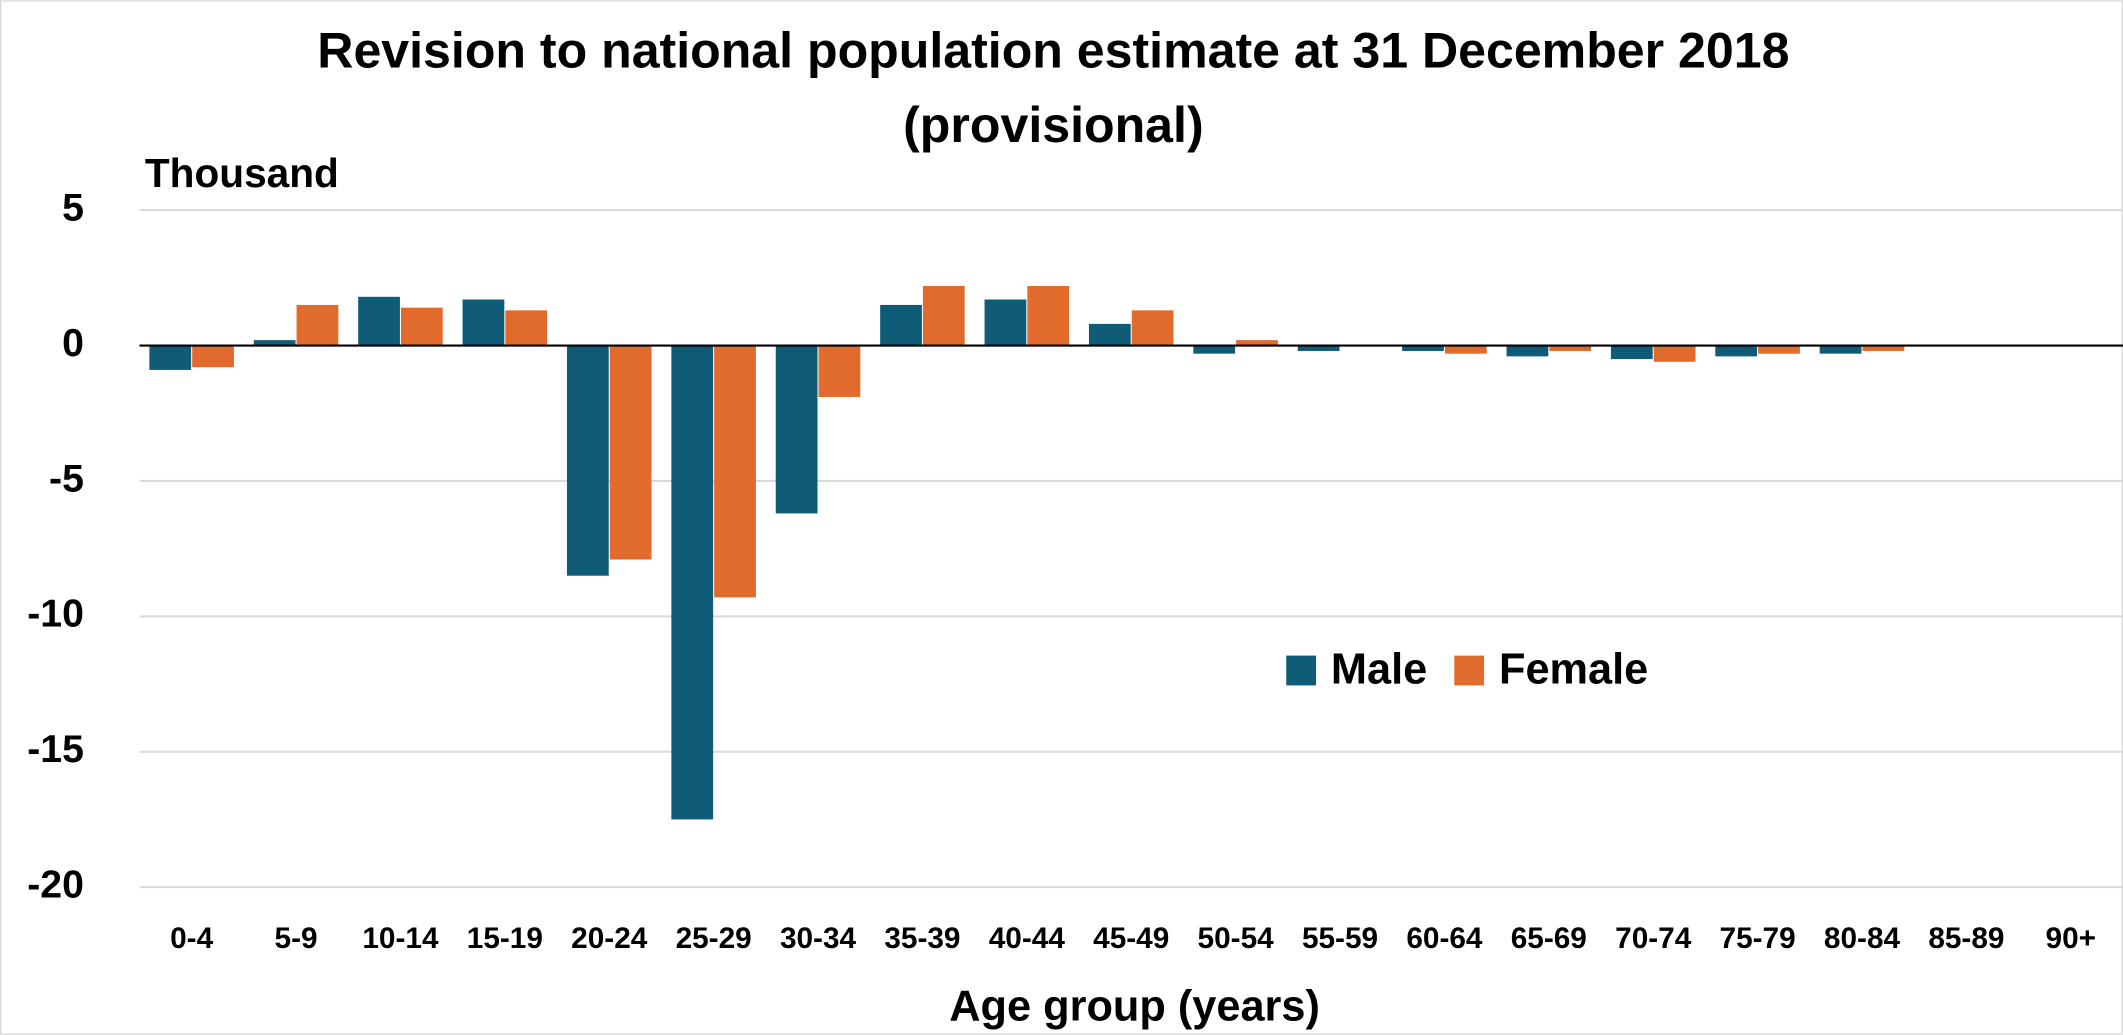 The image size is (2123, 1035). What do you see at coordinates (55, 614) in the screenshot?
I see `y-tick-label: -10` at bounding box center [55, 614].